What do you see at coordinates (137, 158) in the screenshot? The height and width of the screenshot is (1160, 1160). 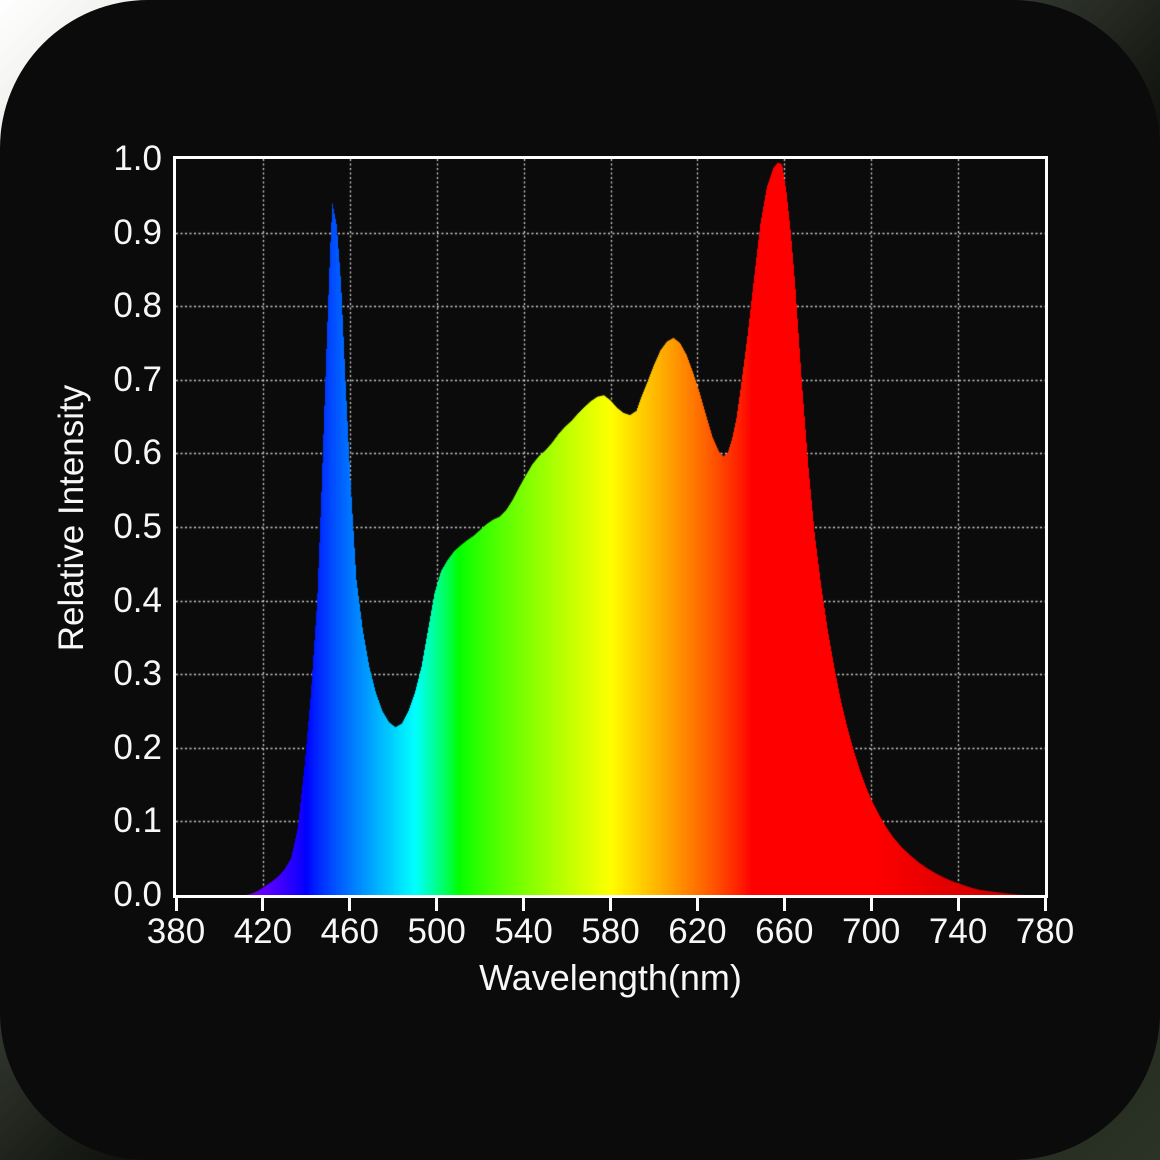 I see `y-tick-label: 1.0` at bounding box center [137, 158].